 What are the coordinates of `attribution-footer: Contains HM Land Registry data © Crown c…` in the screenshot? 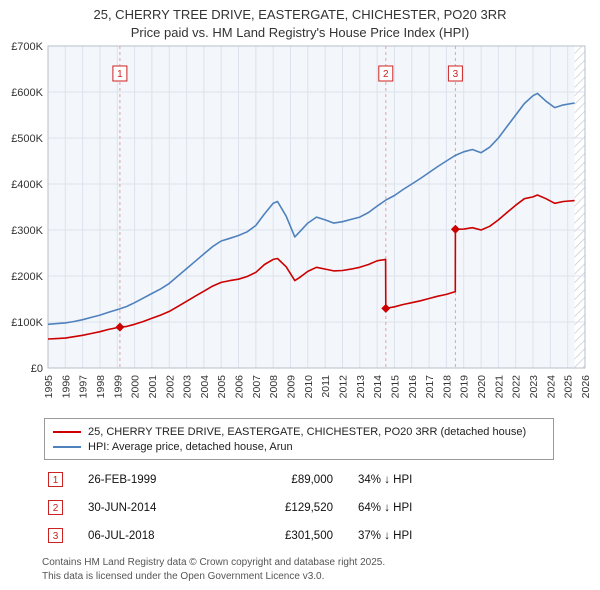 It's located at (321, 569).